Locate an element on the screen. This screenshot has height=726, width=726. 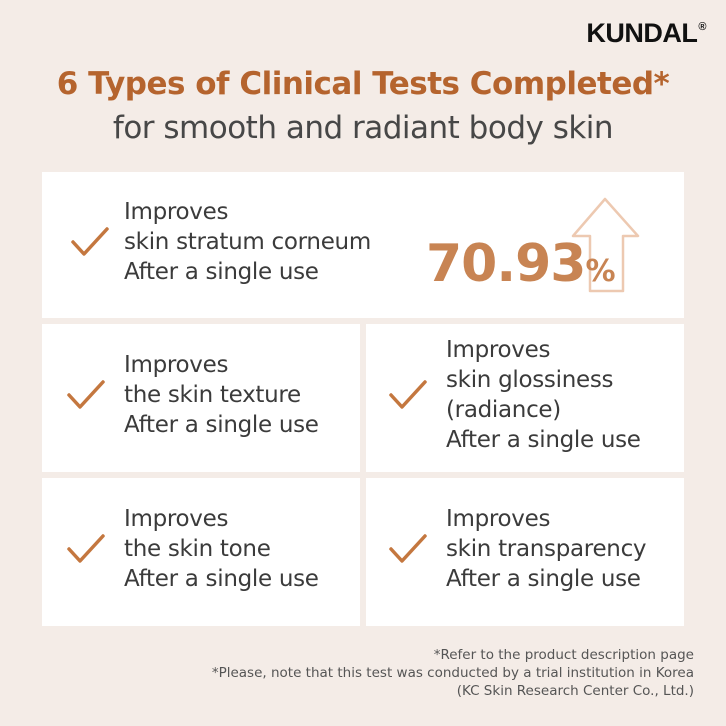
footnote: *Refer to the product description page is located at coordinates (563, 655).